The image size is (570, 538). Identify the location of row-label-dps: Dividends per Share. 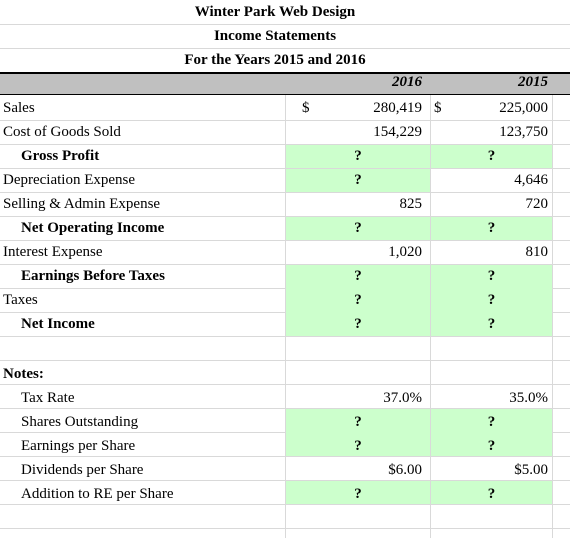
(82, 470).